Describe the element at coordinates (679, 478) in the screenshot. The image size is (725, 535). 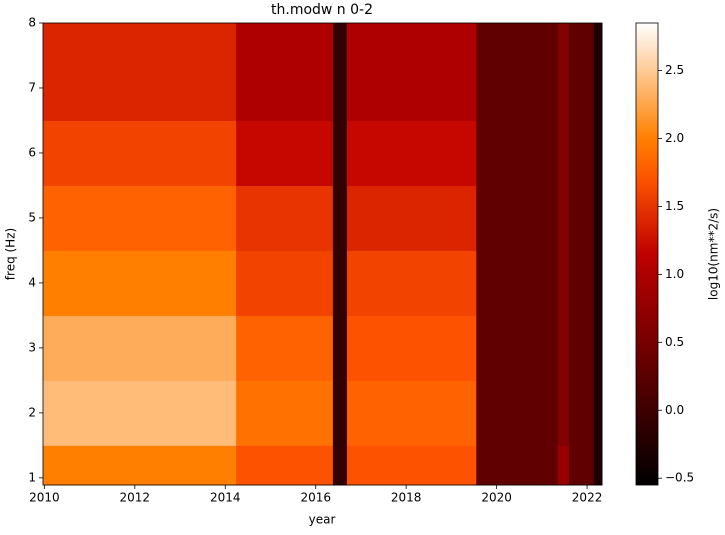
I see `colorbar-tick-label: −0.5` at that location.